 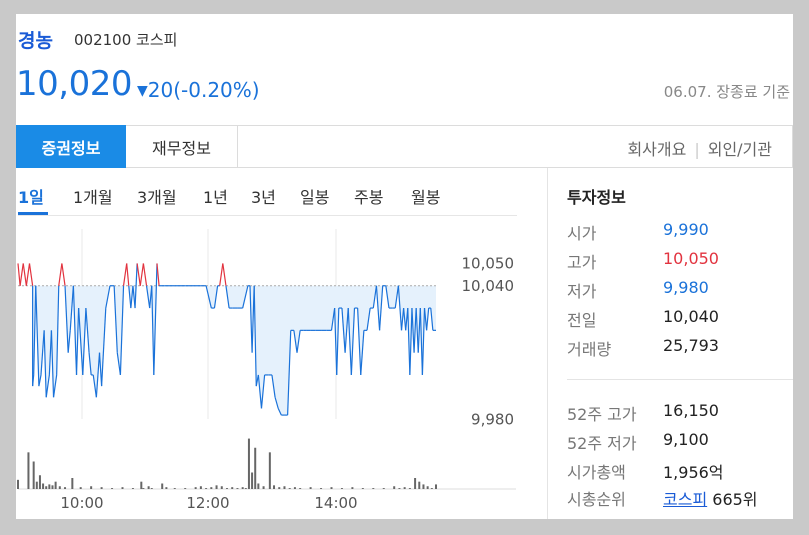 I want to click on foreign-institution-link: 외인/기관, so click(x=739, y=149).